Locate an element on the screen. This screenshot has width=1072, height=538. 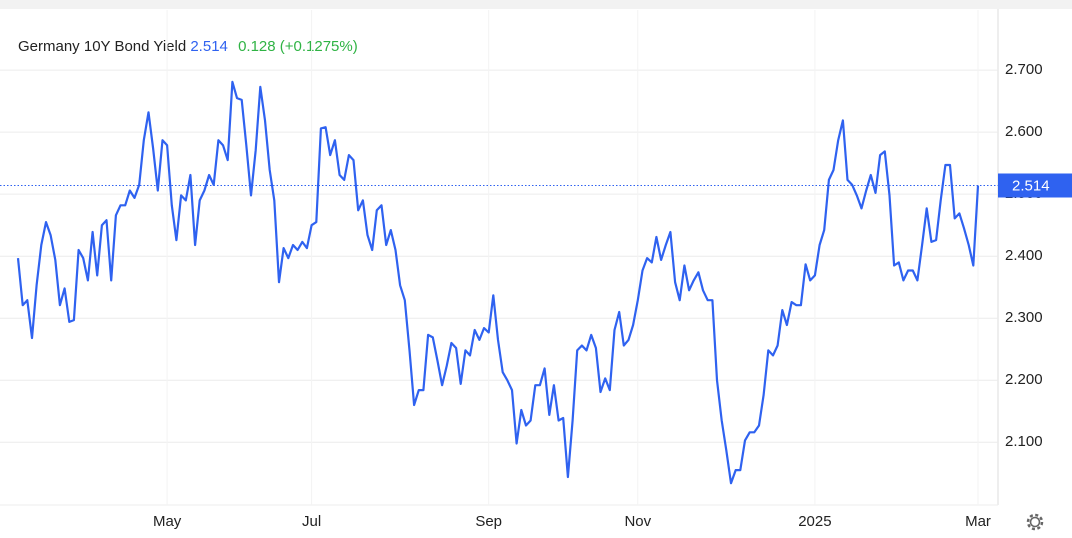
title-text: Germany 10Y Bond Yield is located at coordinates (102, 46).